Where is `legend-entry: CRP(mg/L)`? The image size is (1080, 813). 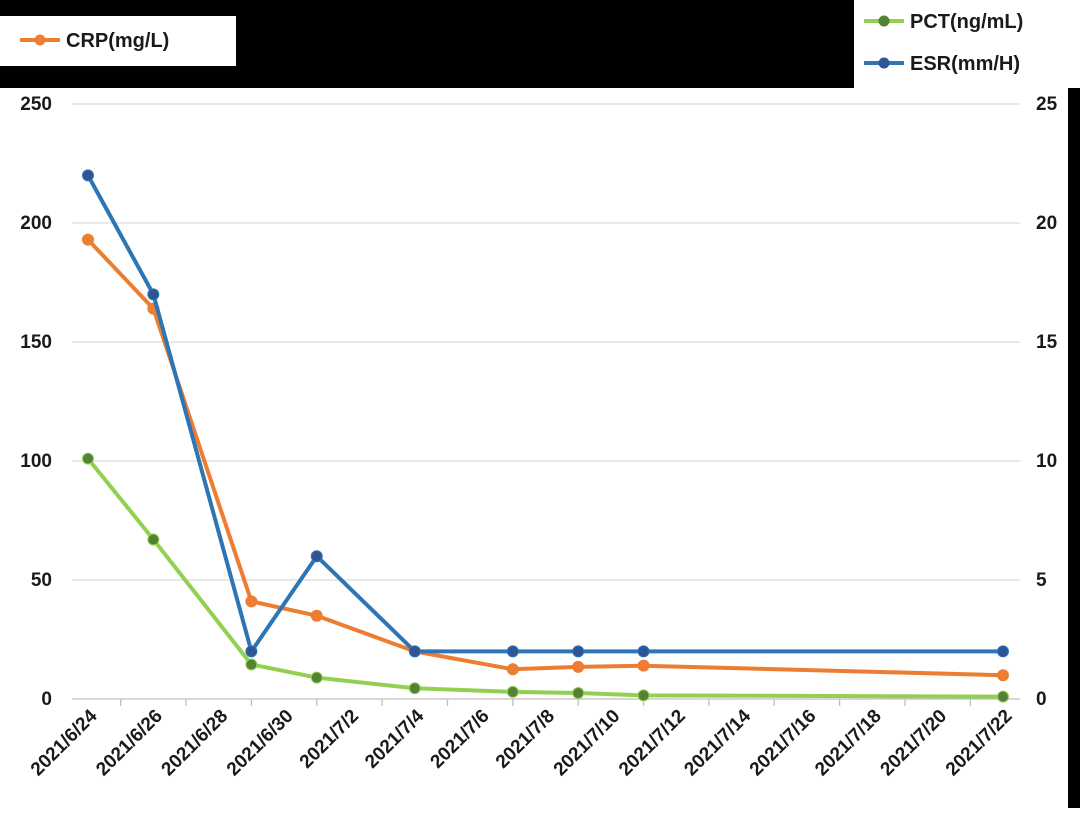
legend-entry: CRP(mg/L) is located at coordinates (94, 41).